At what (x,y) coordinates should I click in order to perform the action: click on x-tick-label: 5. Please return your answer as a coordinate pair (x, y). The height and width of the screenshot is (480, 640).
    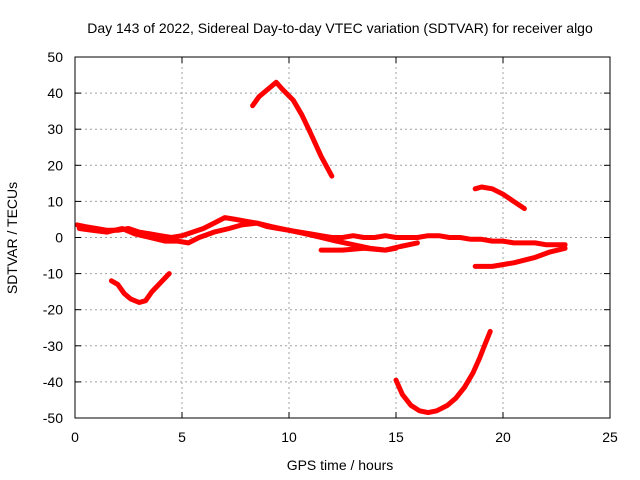
    Looking at the image, I should click on (182, 437).